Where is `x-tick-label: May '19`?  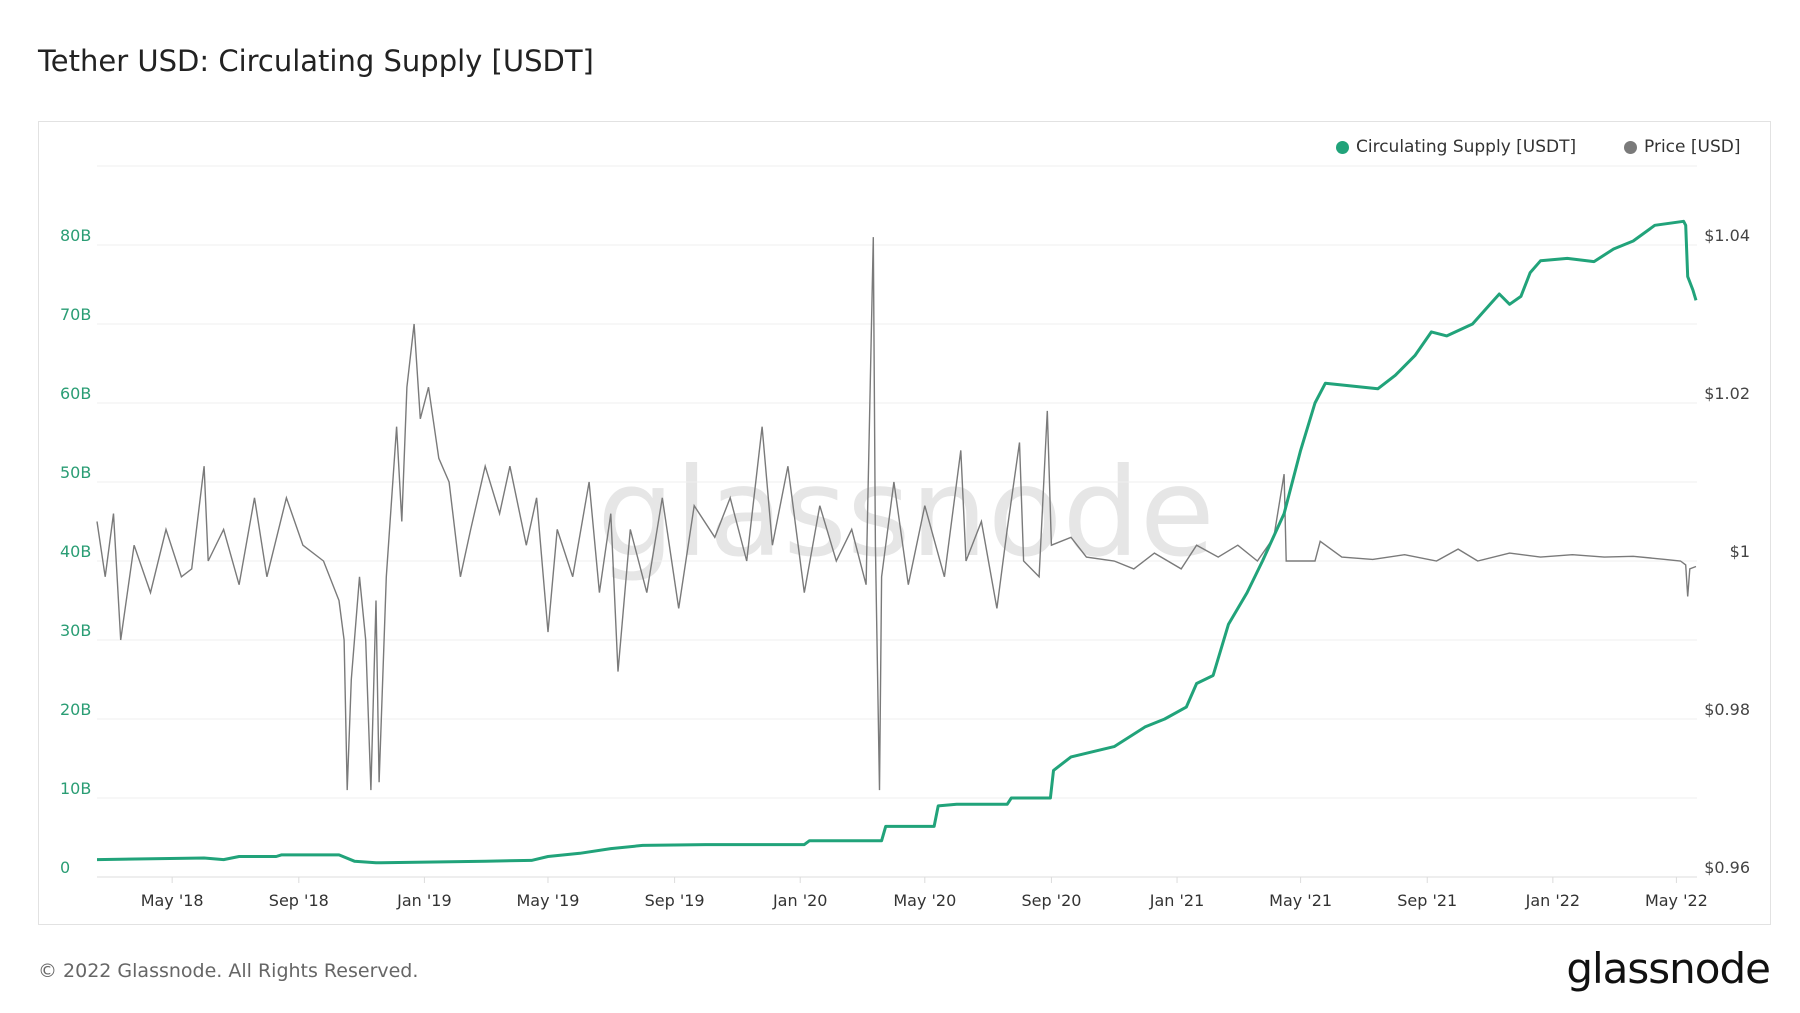
x-tick-label: May '19 is located at coordinates (548, 900).